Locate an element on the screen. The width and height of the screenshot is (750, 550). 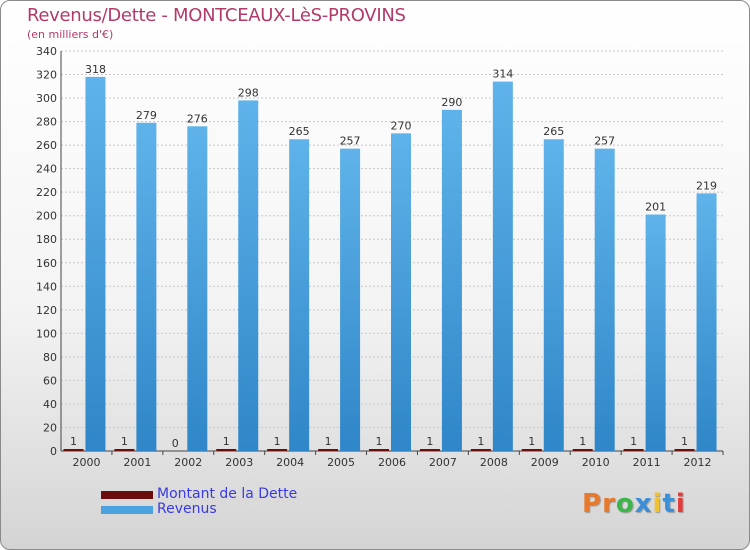
data-label-revenus: 201 is located at coordinates (655, 207).